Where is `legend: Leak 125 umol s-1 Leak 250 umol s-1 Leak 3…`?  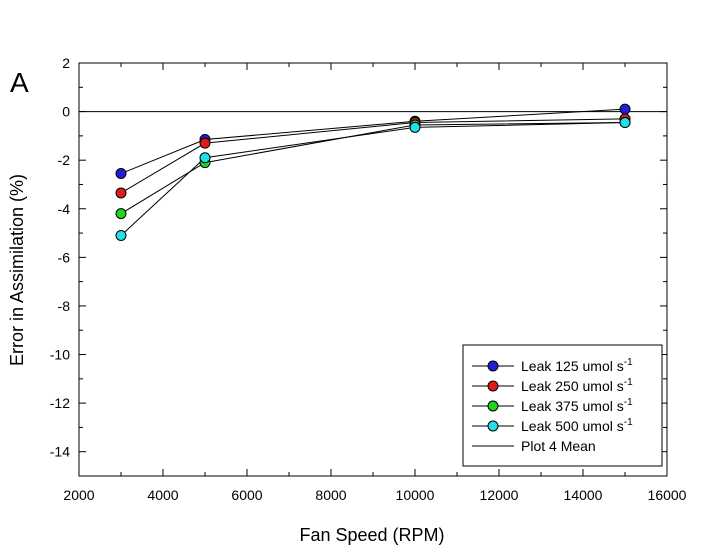
legend: Leak 125 umol s-1 Leak 250 umol s-1 Leak 3… is located at coordinates (562, 405).